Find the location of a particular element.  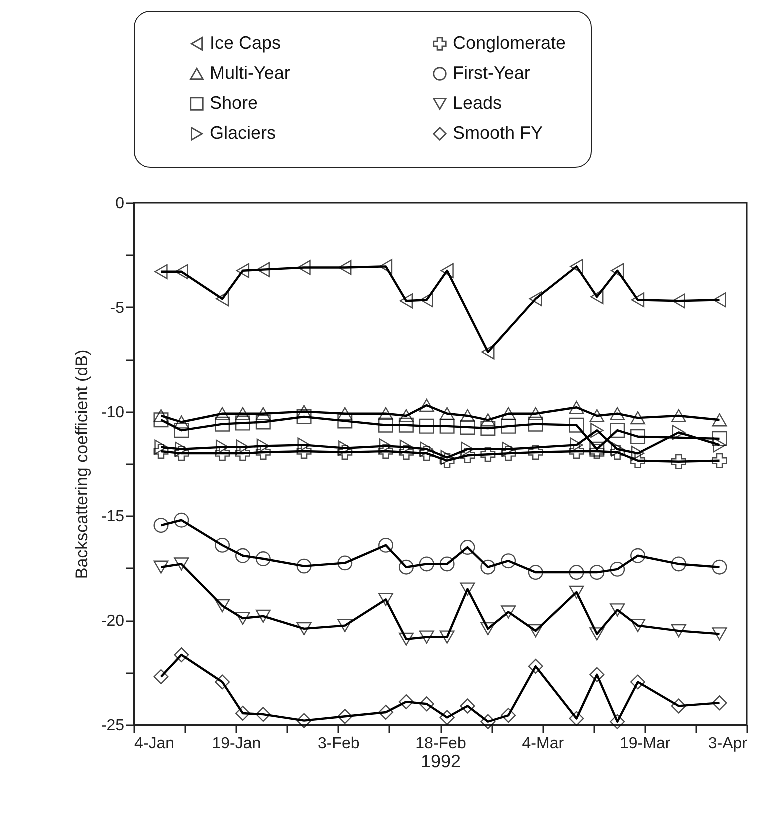

x-tick-label: 3-Apr is located at coordinates (728, 744).